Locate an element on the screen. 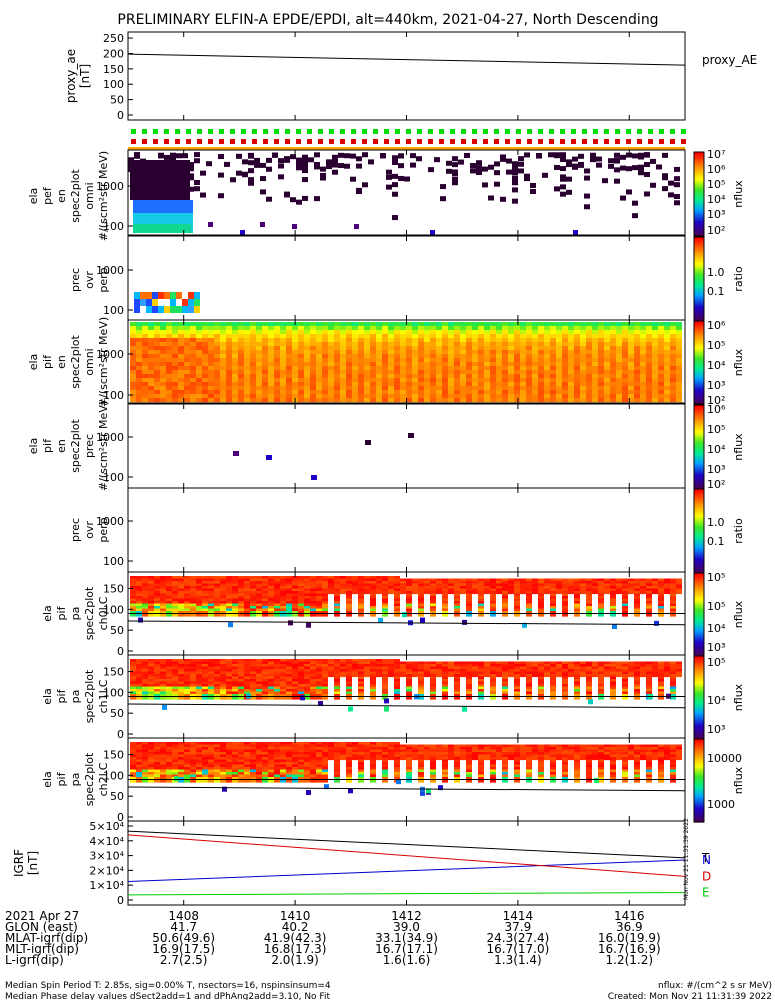  proxy-ae-line is located at coordinates (406, 59).